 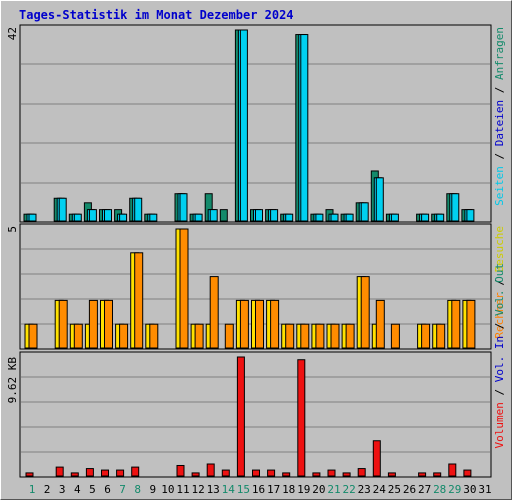 I want to click on x-day-label: 7, so click(x=122, y=489).